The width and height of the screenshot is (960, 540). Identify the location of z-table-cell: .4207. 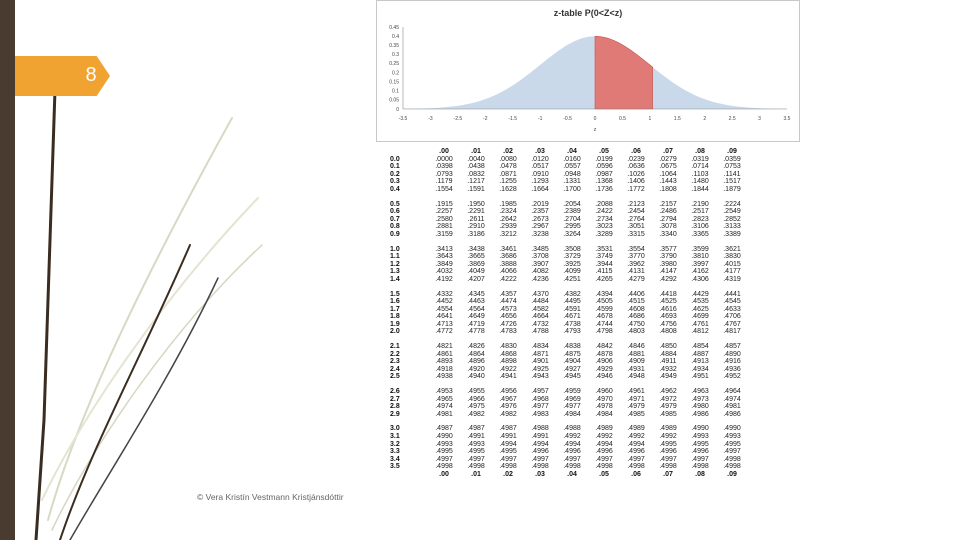
(476, 279).